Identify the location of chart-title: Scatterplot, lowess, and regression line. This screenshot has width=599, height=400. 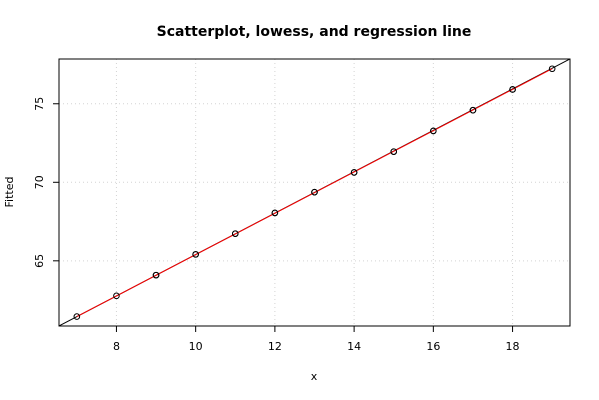
(314, 32).